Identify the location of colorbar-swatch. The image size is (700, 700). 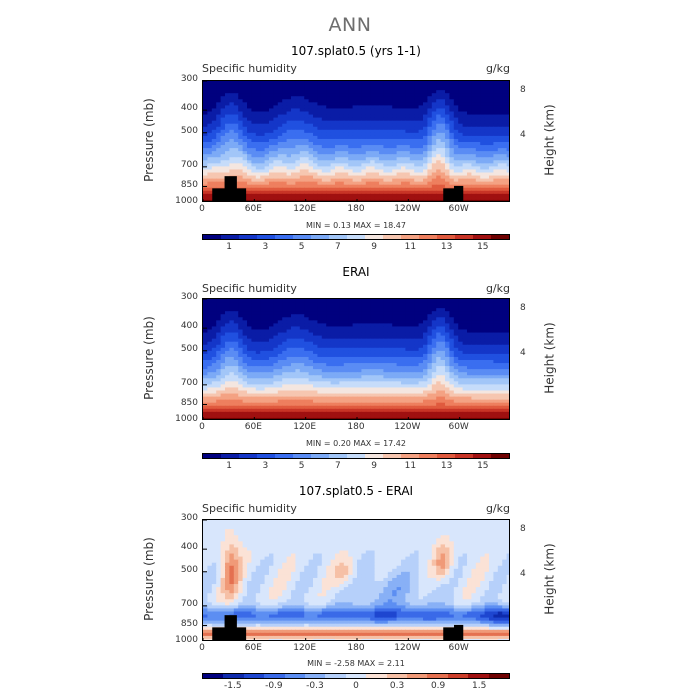
(410, 237).